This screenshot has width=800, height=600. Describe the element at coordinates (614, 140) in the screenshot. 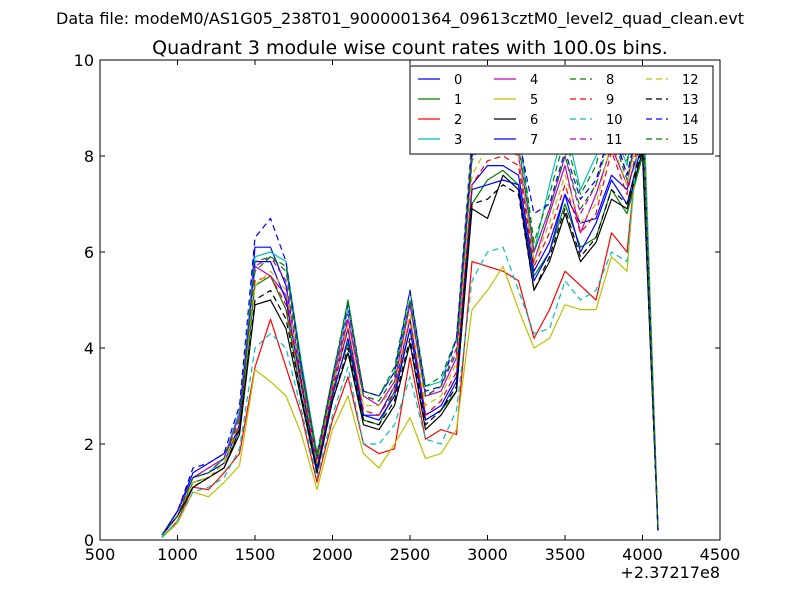

I see `legend-label-11: 11` at that location.